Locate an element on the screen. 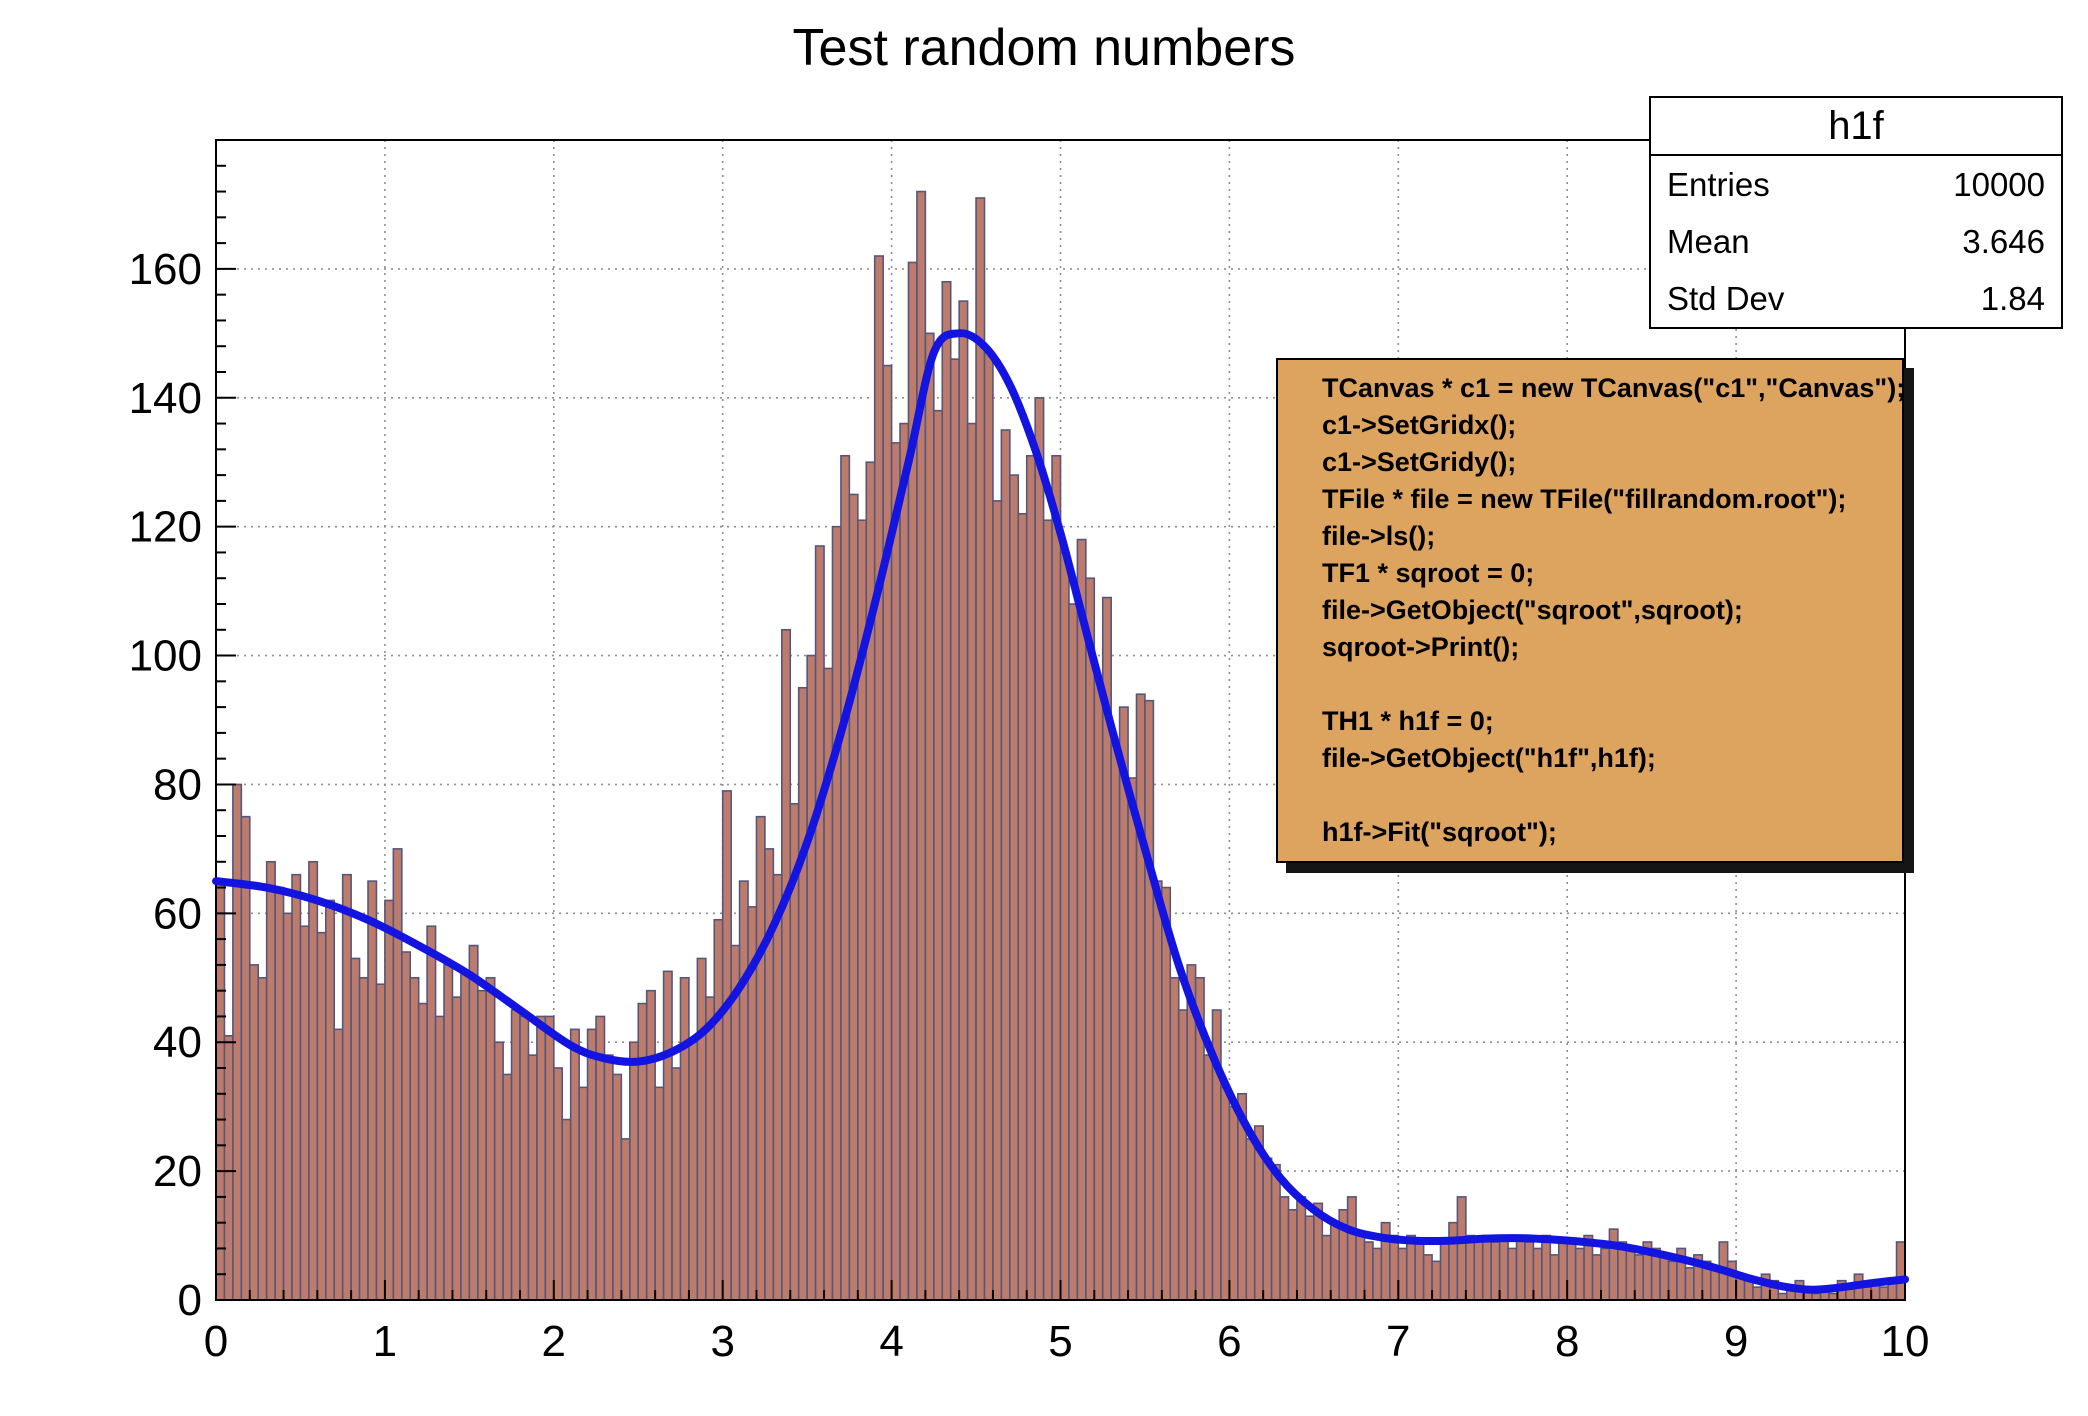 Image resolution: width=2088 pixels, height=1416 pixels. y-tick-label: 100 is located at coordinates (165, 656).